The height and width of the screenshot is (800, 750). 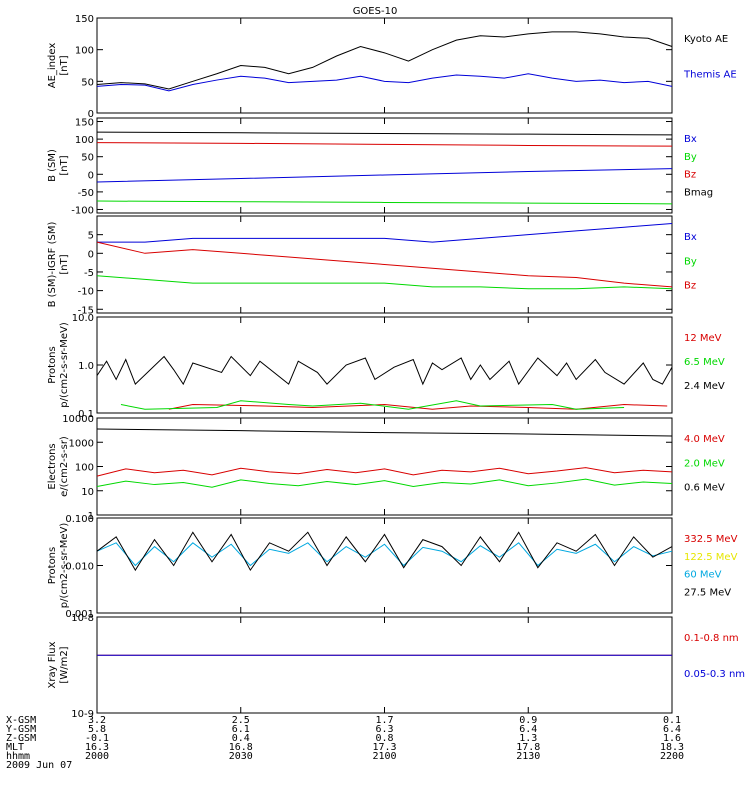 I want to click on legend-entry: 0.6 MeV, so click(x=704, y=488).